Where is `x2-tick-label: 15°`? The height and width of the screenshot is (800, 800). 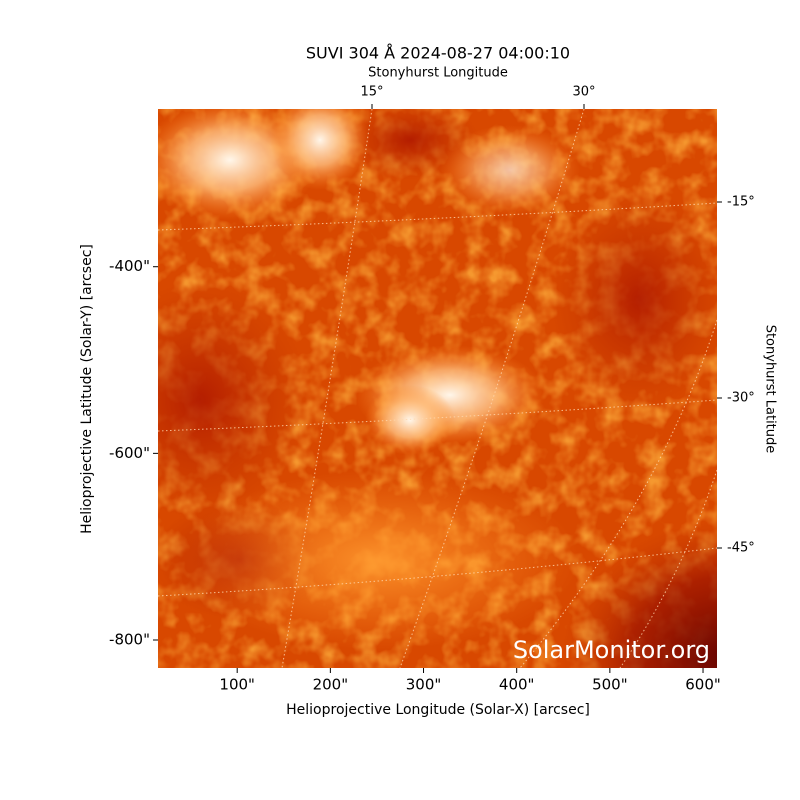 x2-tick-label: 15° is located at coordinates (371, 92).